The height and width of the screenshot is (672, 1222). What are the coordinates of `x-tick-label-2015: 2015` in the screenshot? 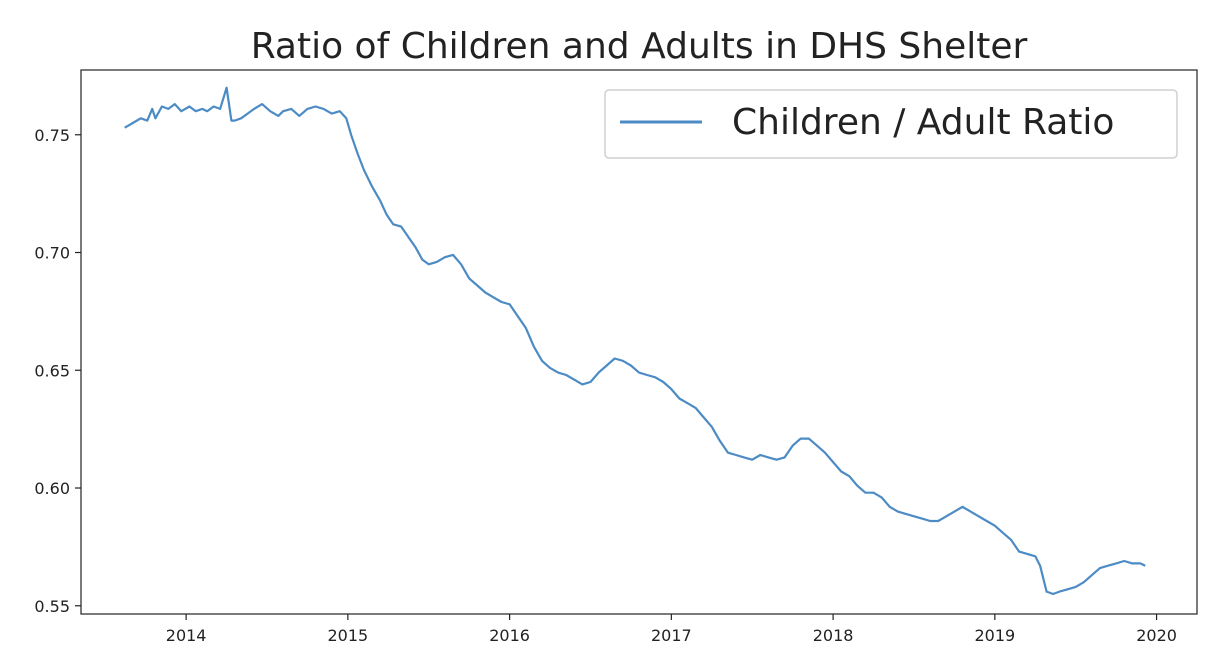 It's located at (348, 635).